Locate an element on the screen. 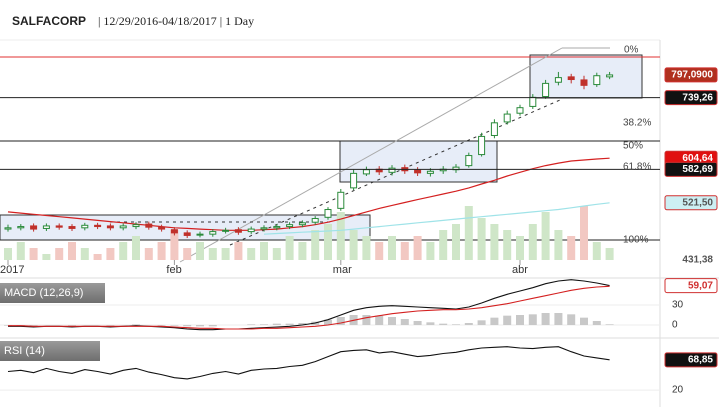  x-tick-label: abr is located at coordinates (520, 270).